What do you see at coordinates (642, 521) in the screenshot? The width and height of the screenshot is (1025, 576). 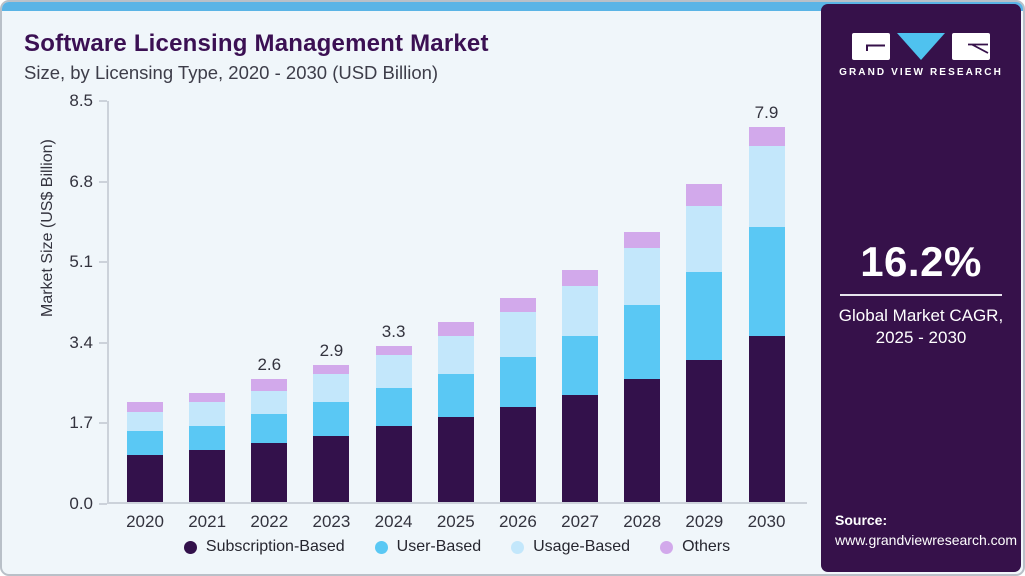 I see `x-axis-label: 2028` at bounding box center [642, 521].